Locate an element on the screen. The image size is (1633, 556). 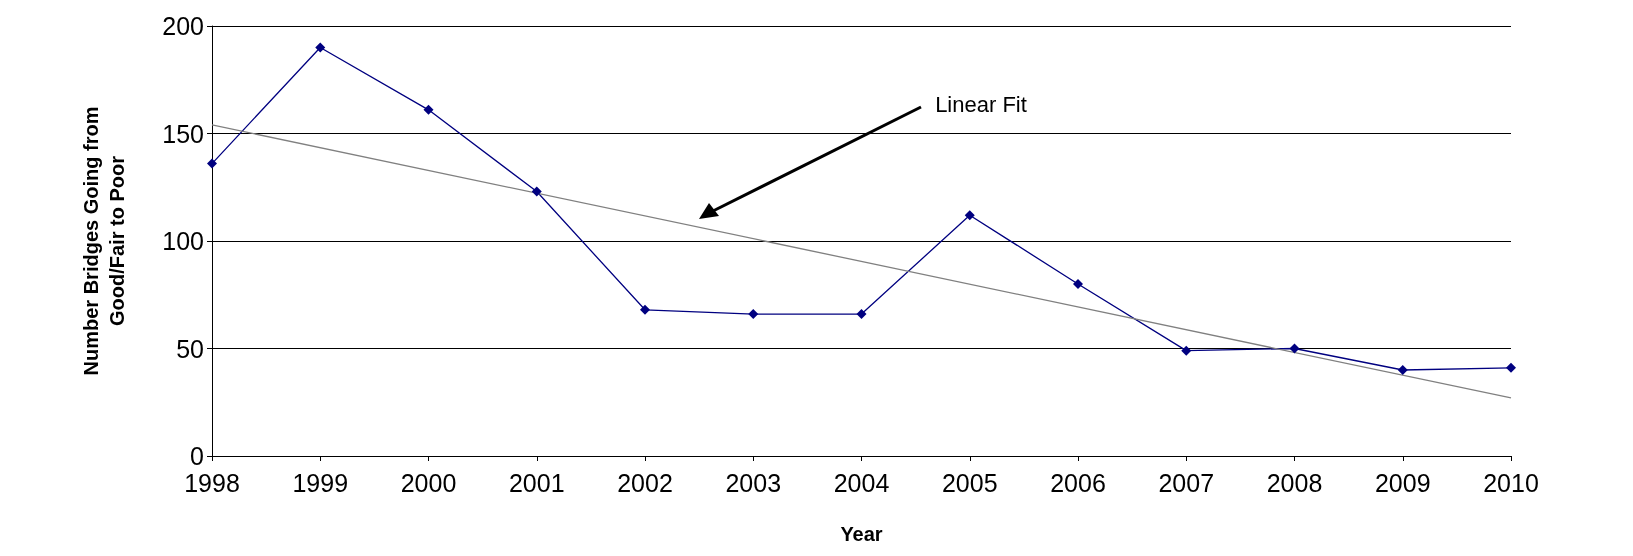
x-tick-label: 2000 is located at coordinates (428, 482).